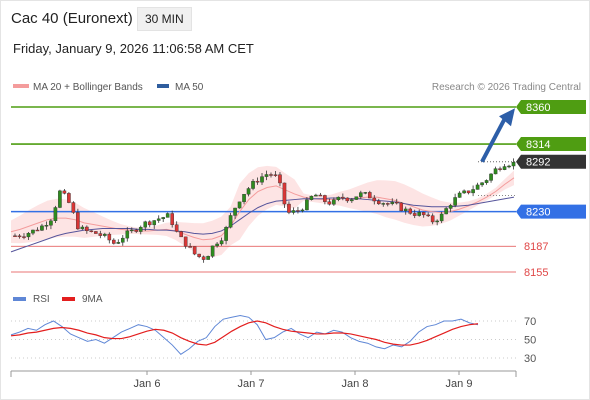  What do you see at coordinates (88, 87) in the screenshot?
I see `ma20-legend-label: MA 20 + Bollinger Bands` at bounding box center [88, 87].